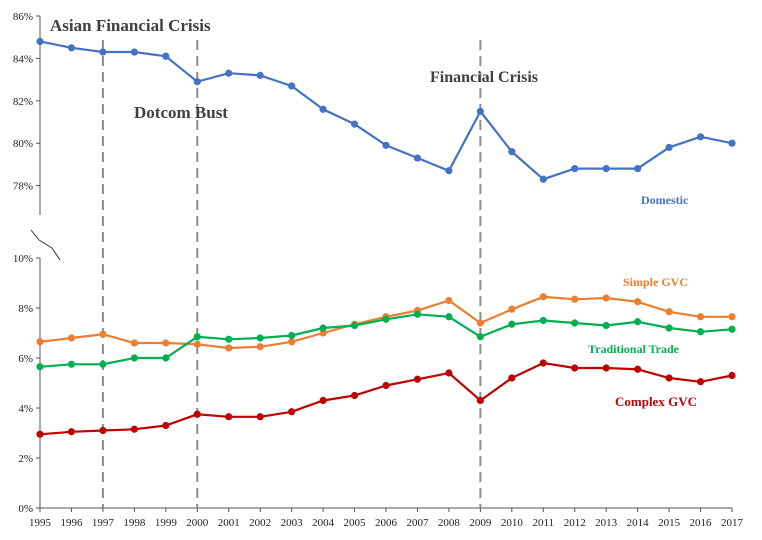 This screenshot has height=540, width=762. I want to click on x-tick-label: 2003, so click(292, 523).